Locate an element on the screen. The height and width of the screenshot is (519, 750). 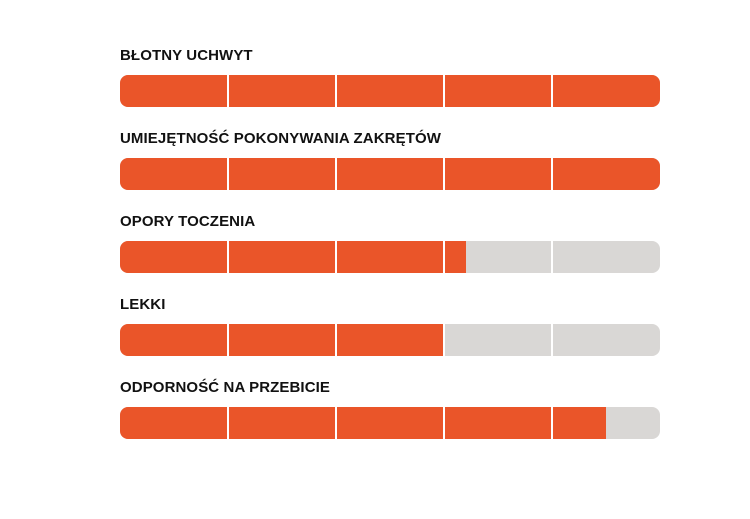
rating-label: ODPORNOŚĆ NA PRZEBICIE is located at coordinates (225, 387).